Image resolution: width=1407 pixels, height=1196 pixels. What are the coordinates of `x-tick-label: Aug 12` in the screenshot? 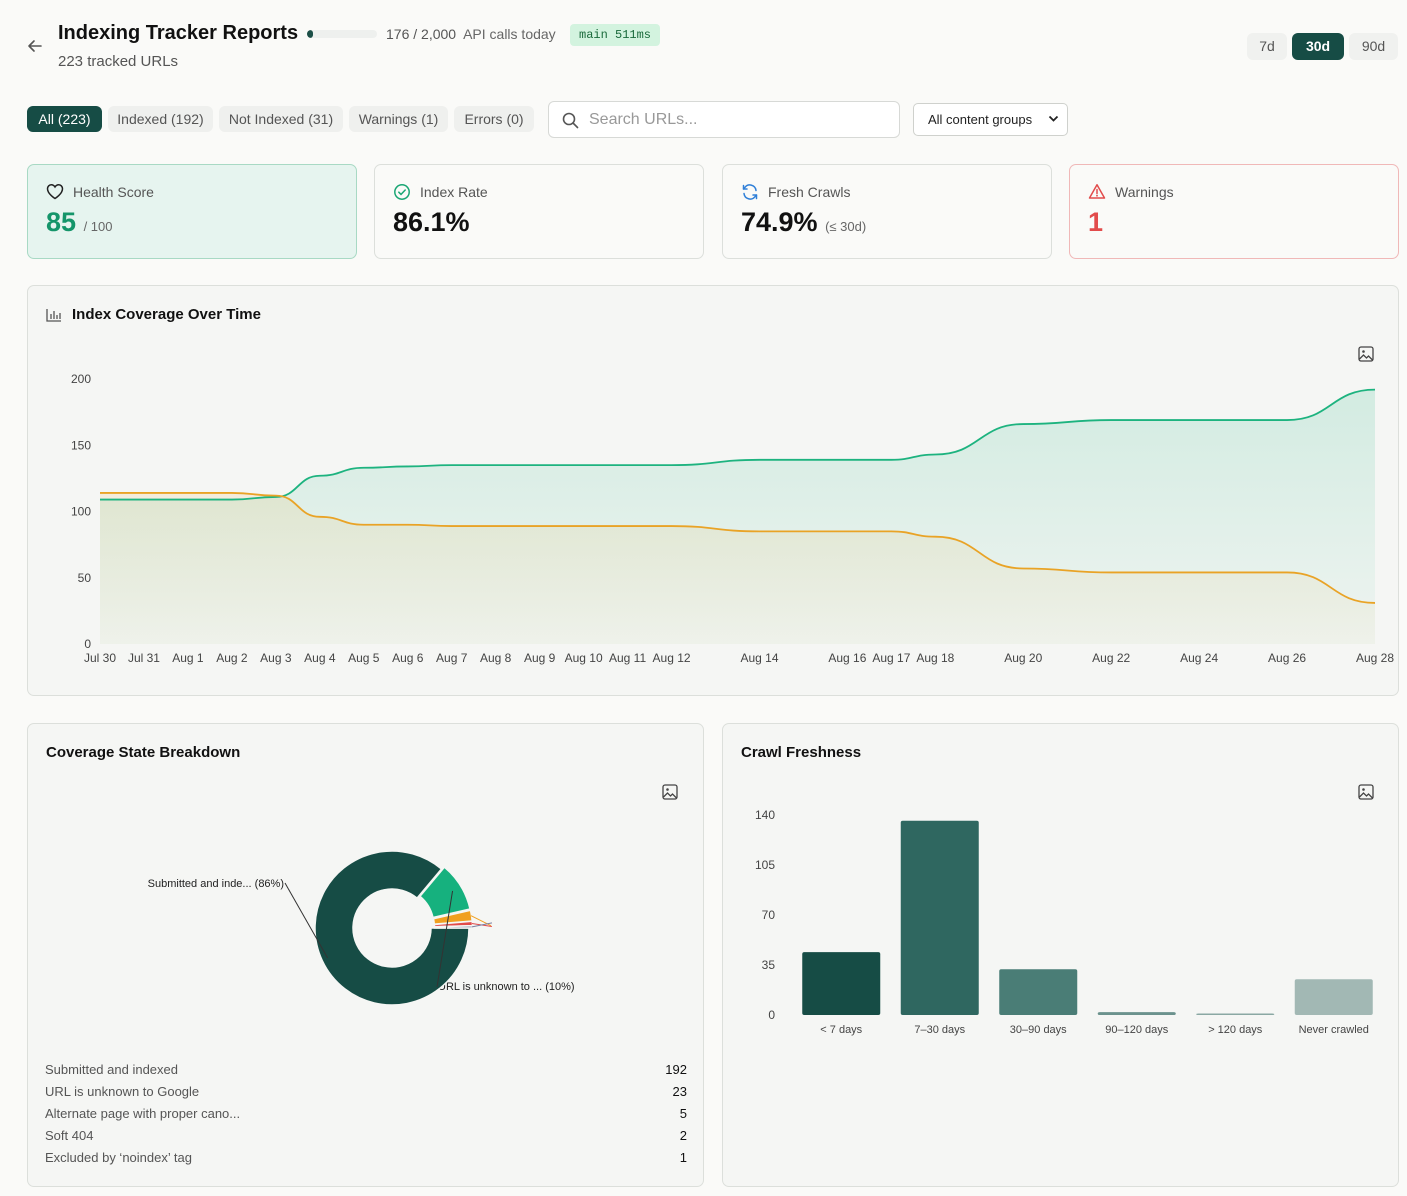 It's located at (672, 658).